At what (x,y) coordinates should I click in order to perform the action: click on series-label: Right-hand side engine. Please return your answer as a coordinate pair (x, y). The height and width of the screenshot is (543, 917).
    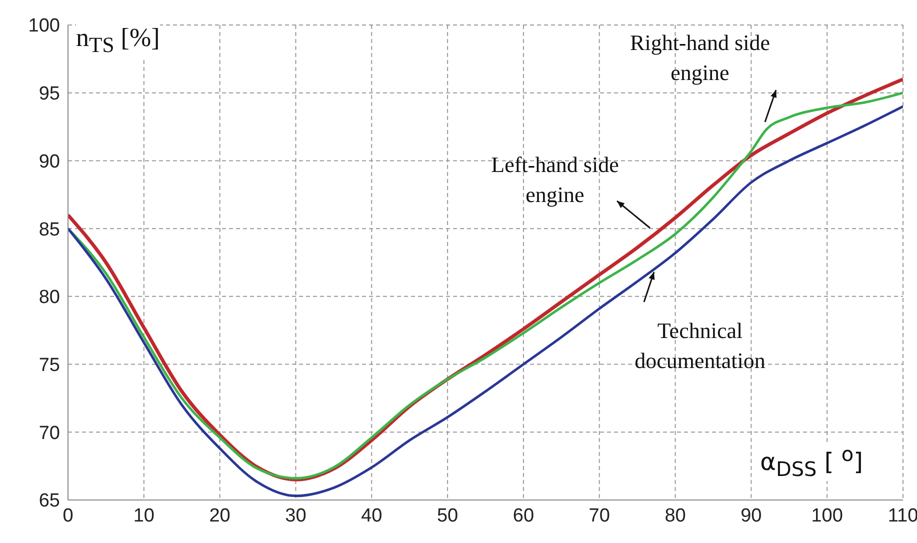
    Looking at the image, I should click on (700, 58).